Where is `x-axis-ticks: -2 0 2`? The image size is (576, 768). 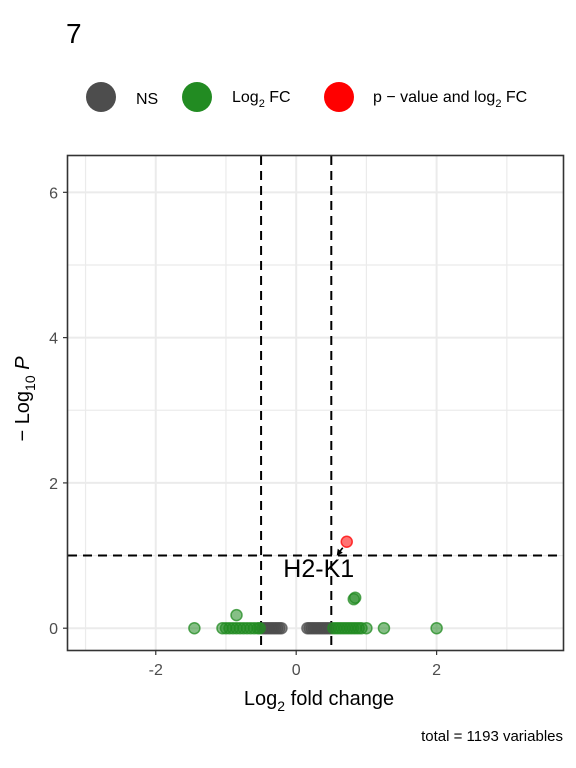
x-axis-ticks: -2 0 2 is located at coordinates (295, 664).